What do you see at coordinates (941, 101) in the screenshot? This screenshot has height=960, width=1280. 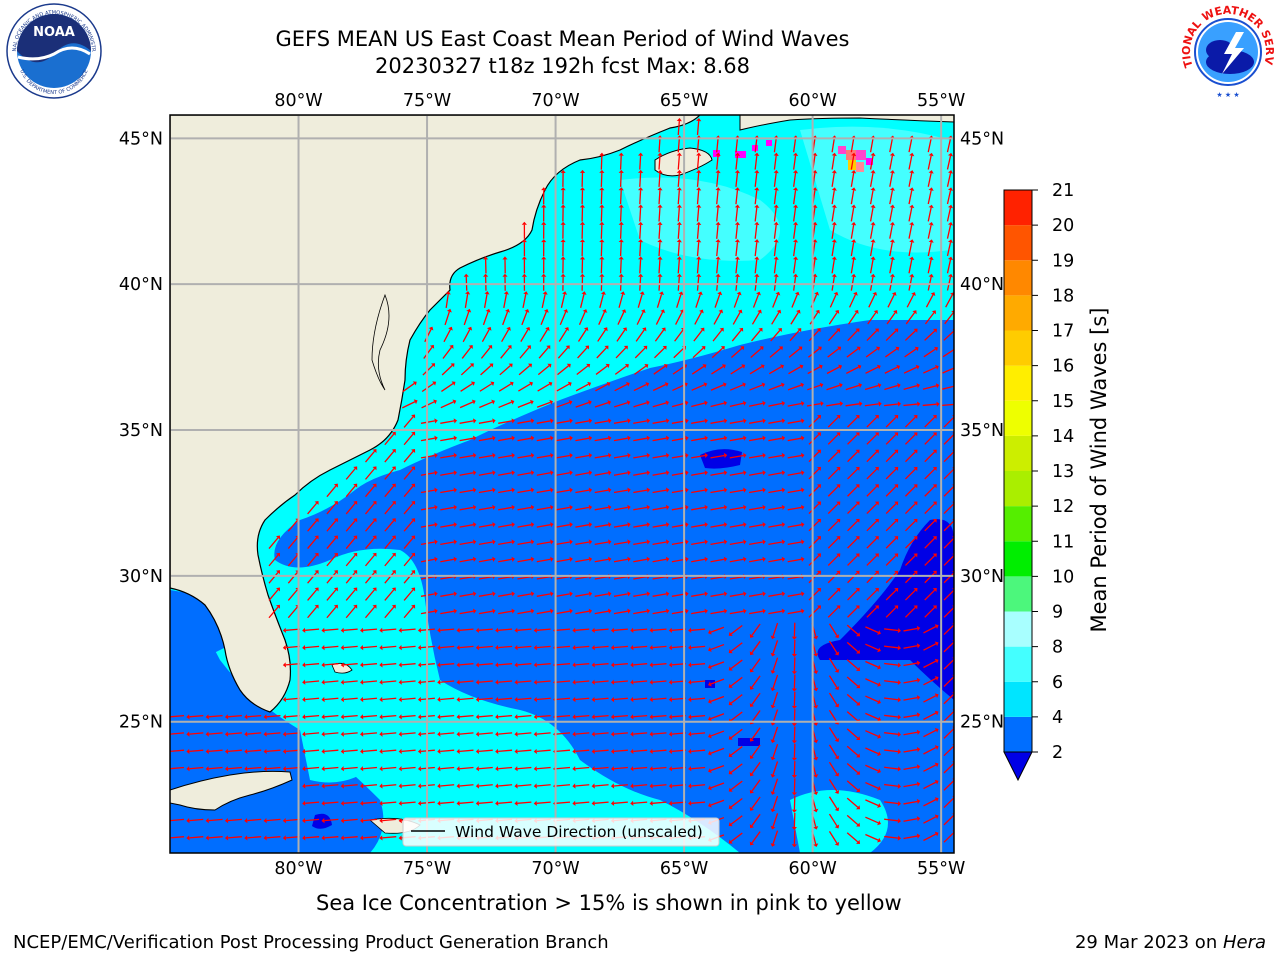 I see `lon-label-top: 55°W` at bounding box center [941, 101].